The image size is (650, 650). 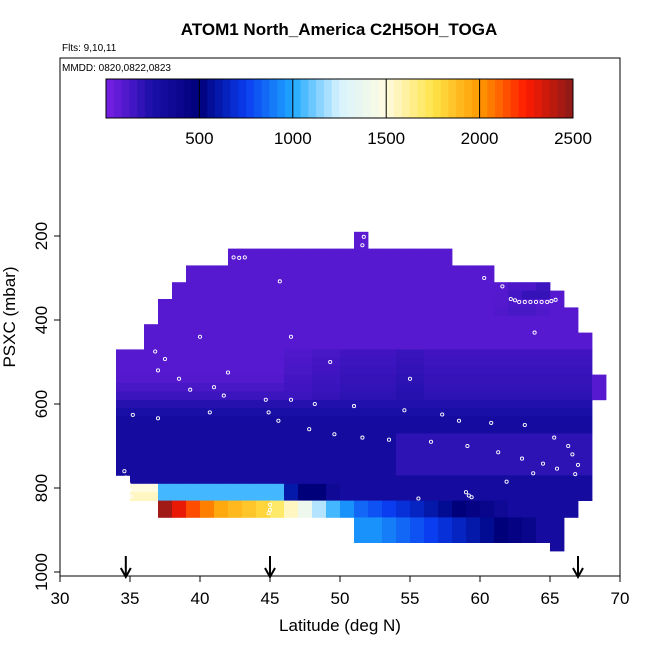 I want to click on y-axis-label: PSXC (mbar), so click(x=9, y=316).